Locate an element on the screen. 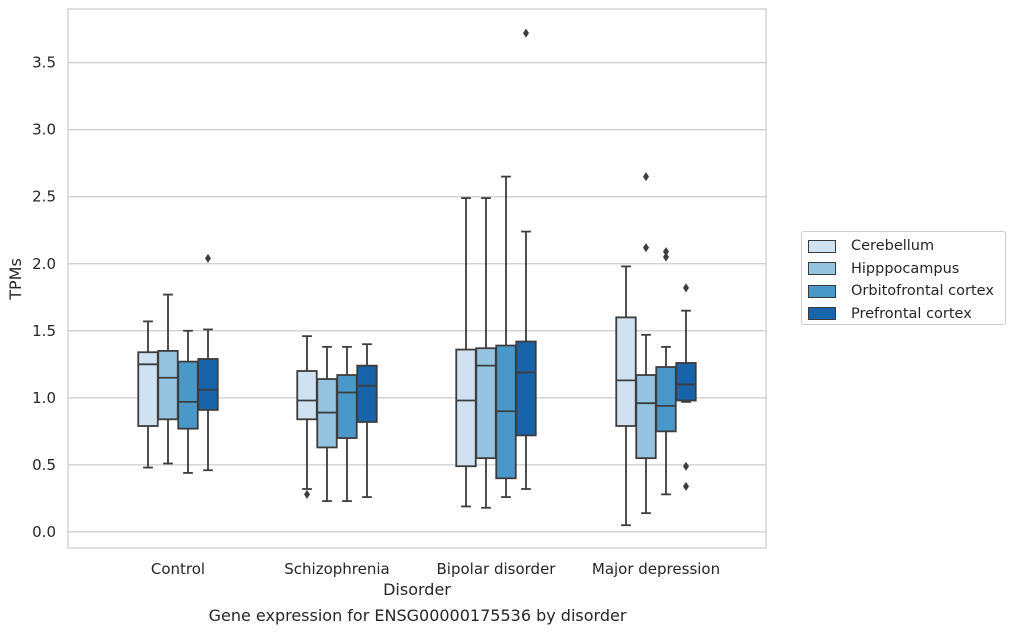  legend-label: Hipppocampus is located at coordinates (905, 268).